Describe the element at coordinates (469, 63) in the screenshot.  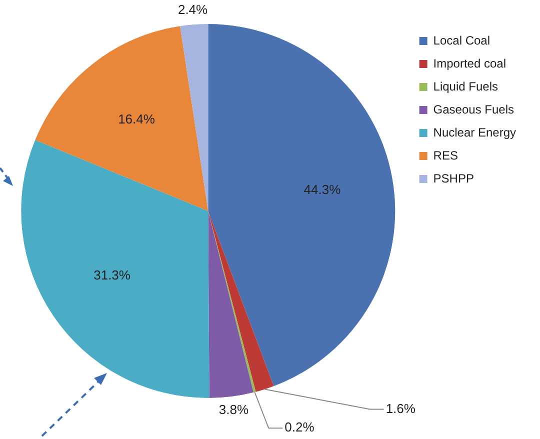
I see `legend-label: Imported coal` at that location.